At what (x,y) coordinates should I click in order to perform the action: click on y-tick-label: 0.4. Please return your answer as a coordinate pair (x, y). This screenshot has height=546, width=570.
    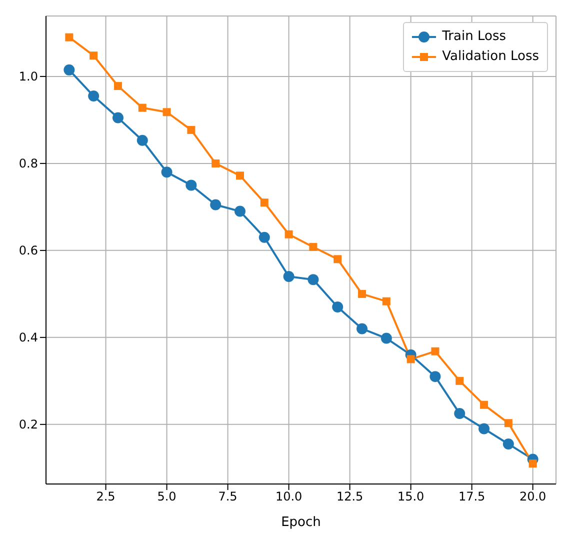
    Looking at the image, I should click on (28, 337).